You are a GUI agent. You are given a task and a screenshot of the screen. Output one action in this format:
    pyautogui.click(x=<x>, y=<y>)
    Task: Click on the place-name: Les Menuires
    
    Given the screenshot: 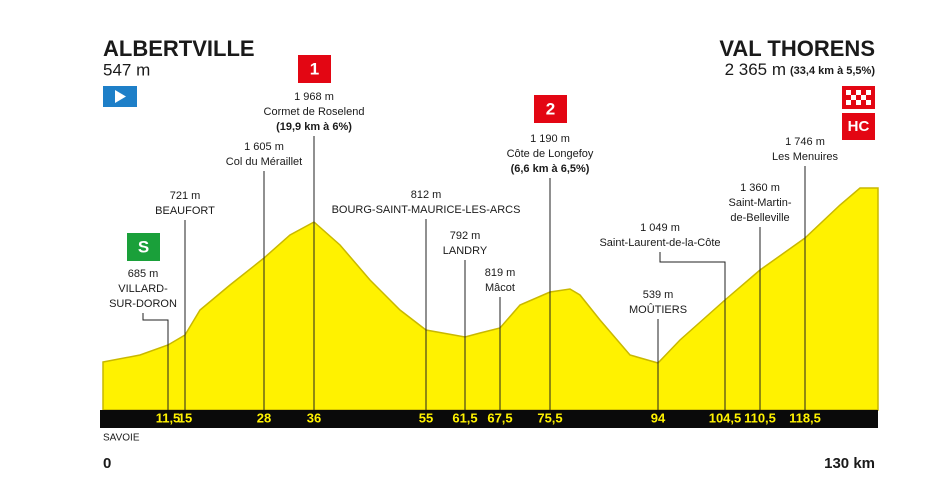 What is the action you would take?
    pyautogui.click(x=805, y=157)
    